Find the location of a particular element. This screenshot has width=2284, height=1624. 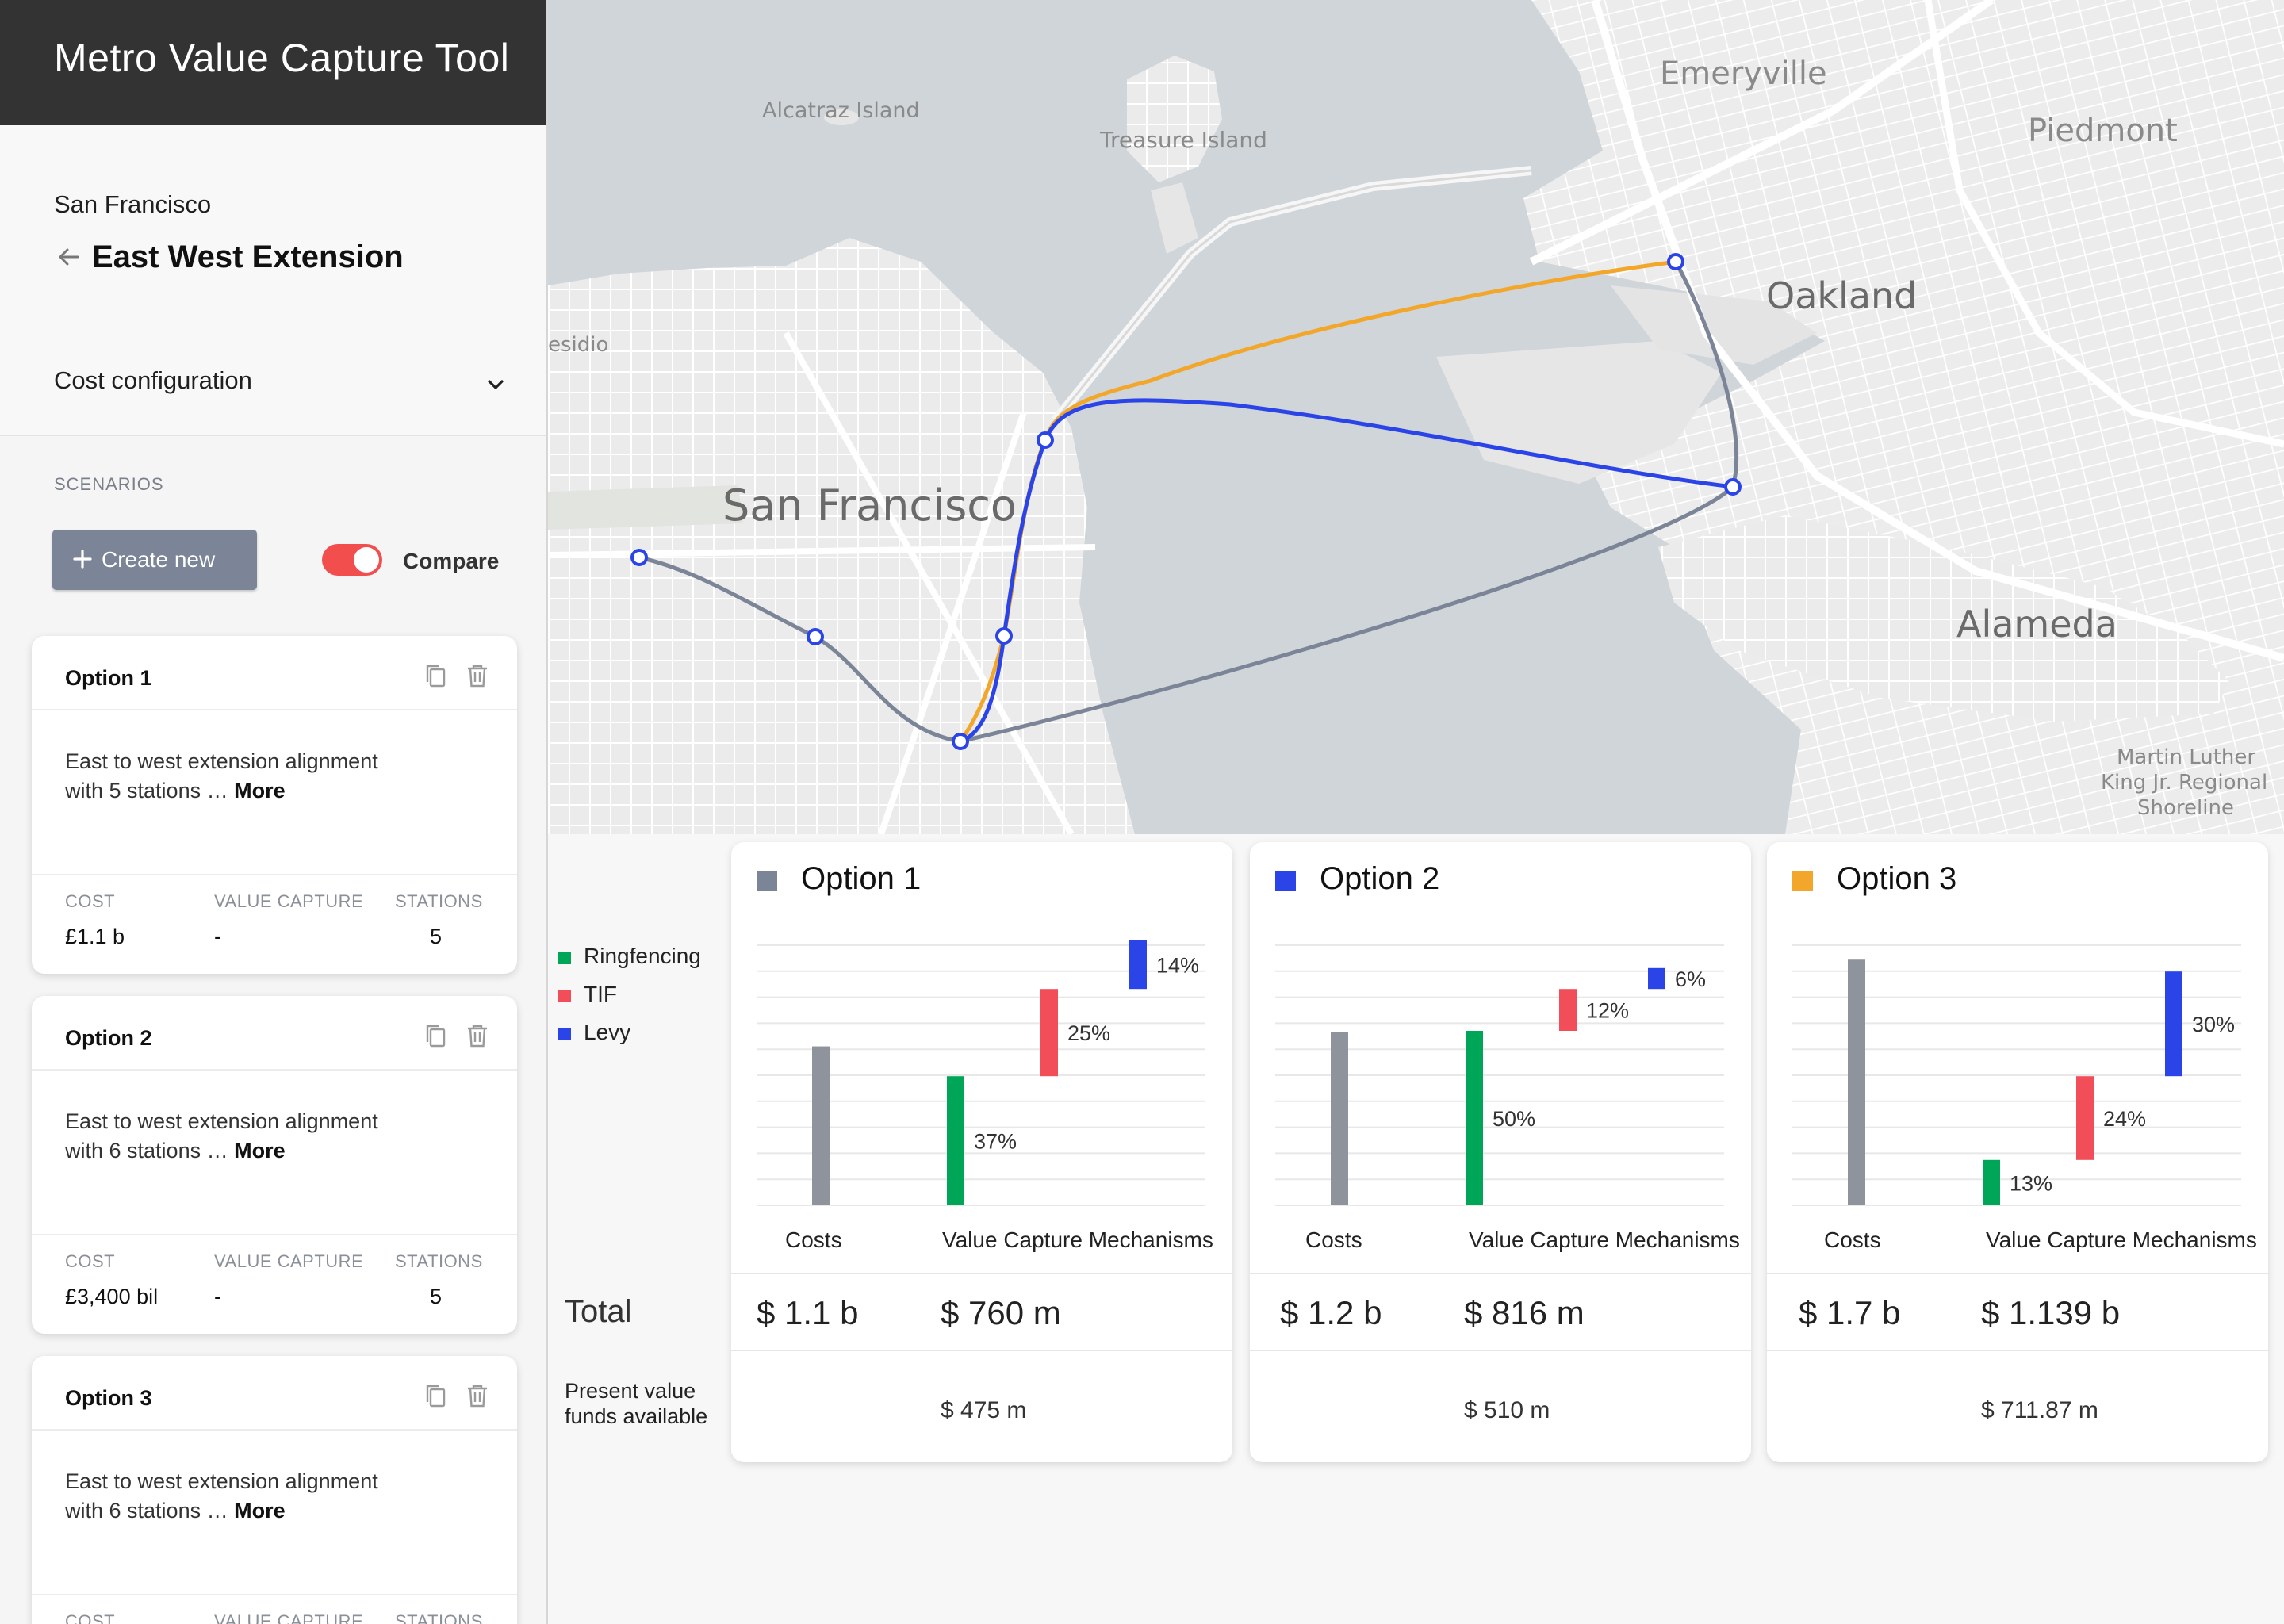

segment-label: 24% is located at coordinates (2124, 1119).